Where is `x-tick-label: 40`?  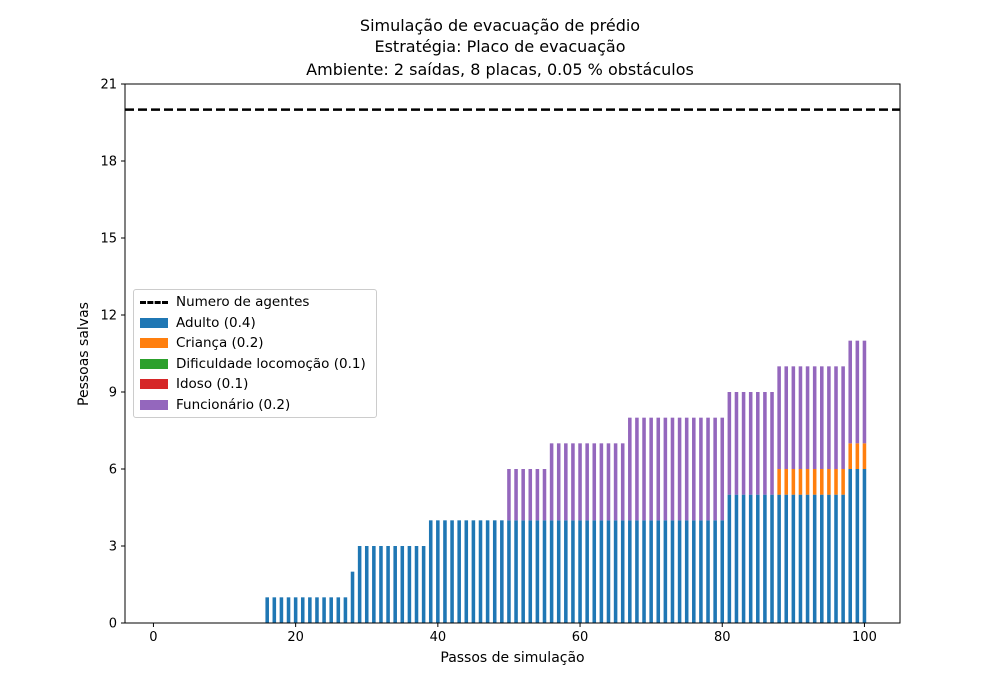 x-tick-label: 40 is located at coordinates (438, 637).